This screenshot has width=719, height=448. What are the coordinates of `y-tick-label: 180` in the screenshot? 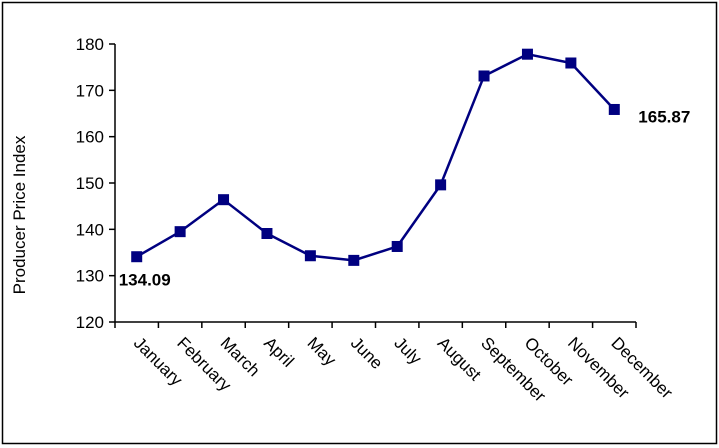 It's located at (90, 44).